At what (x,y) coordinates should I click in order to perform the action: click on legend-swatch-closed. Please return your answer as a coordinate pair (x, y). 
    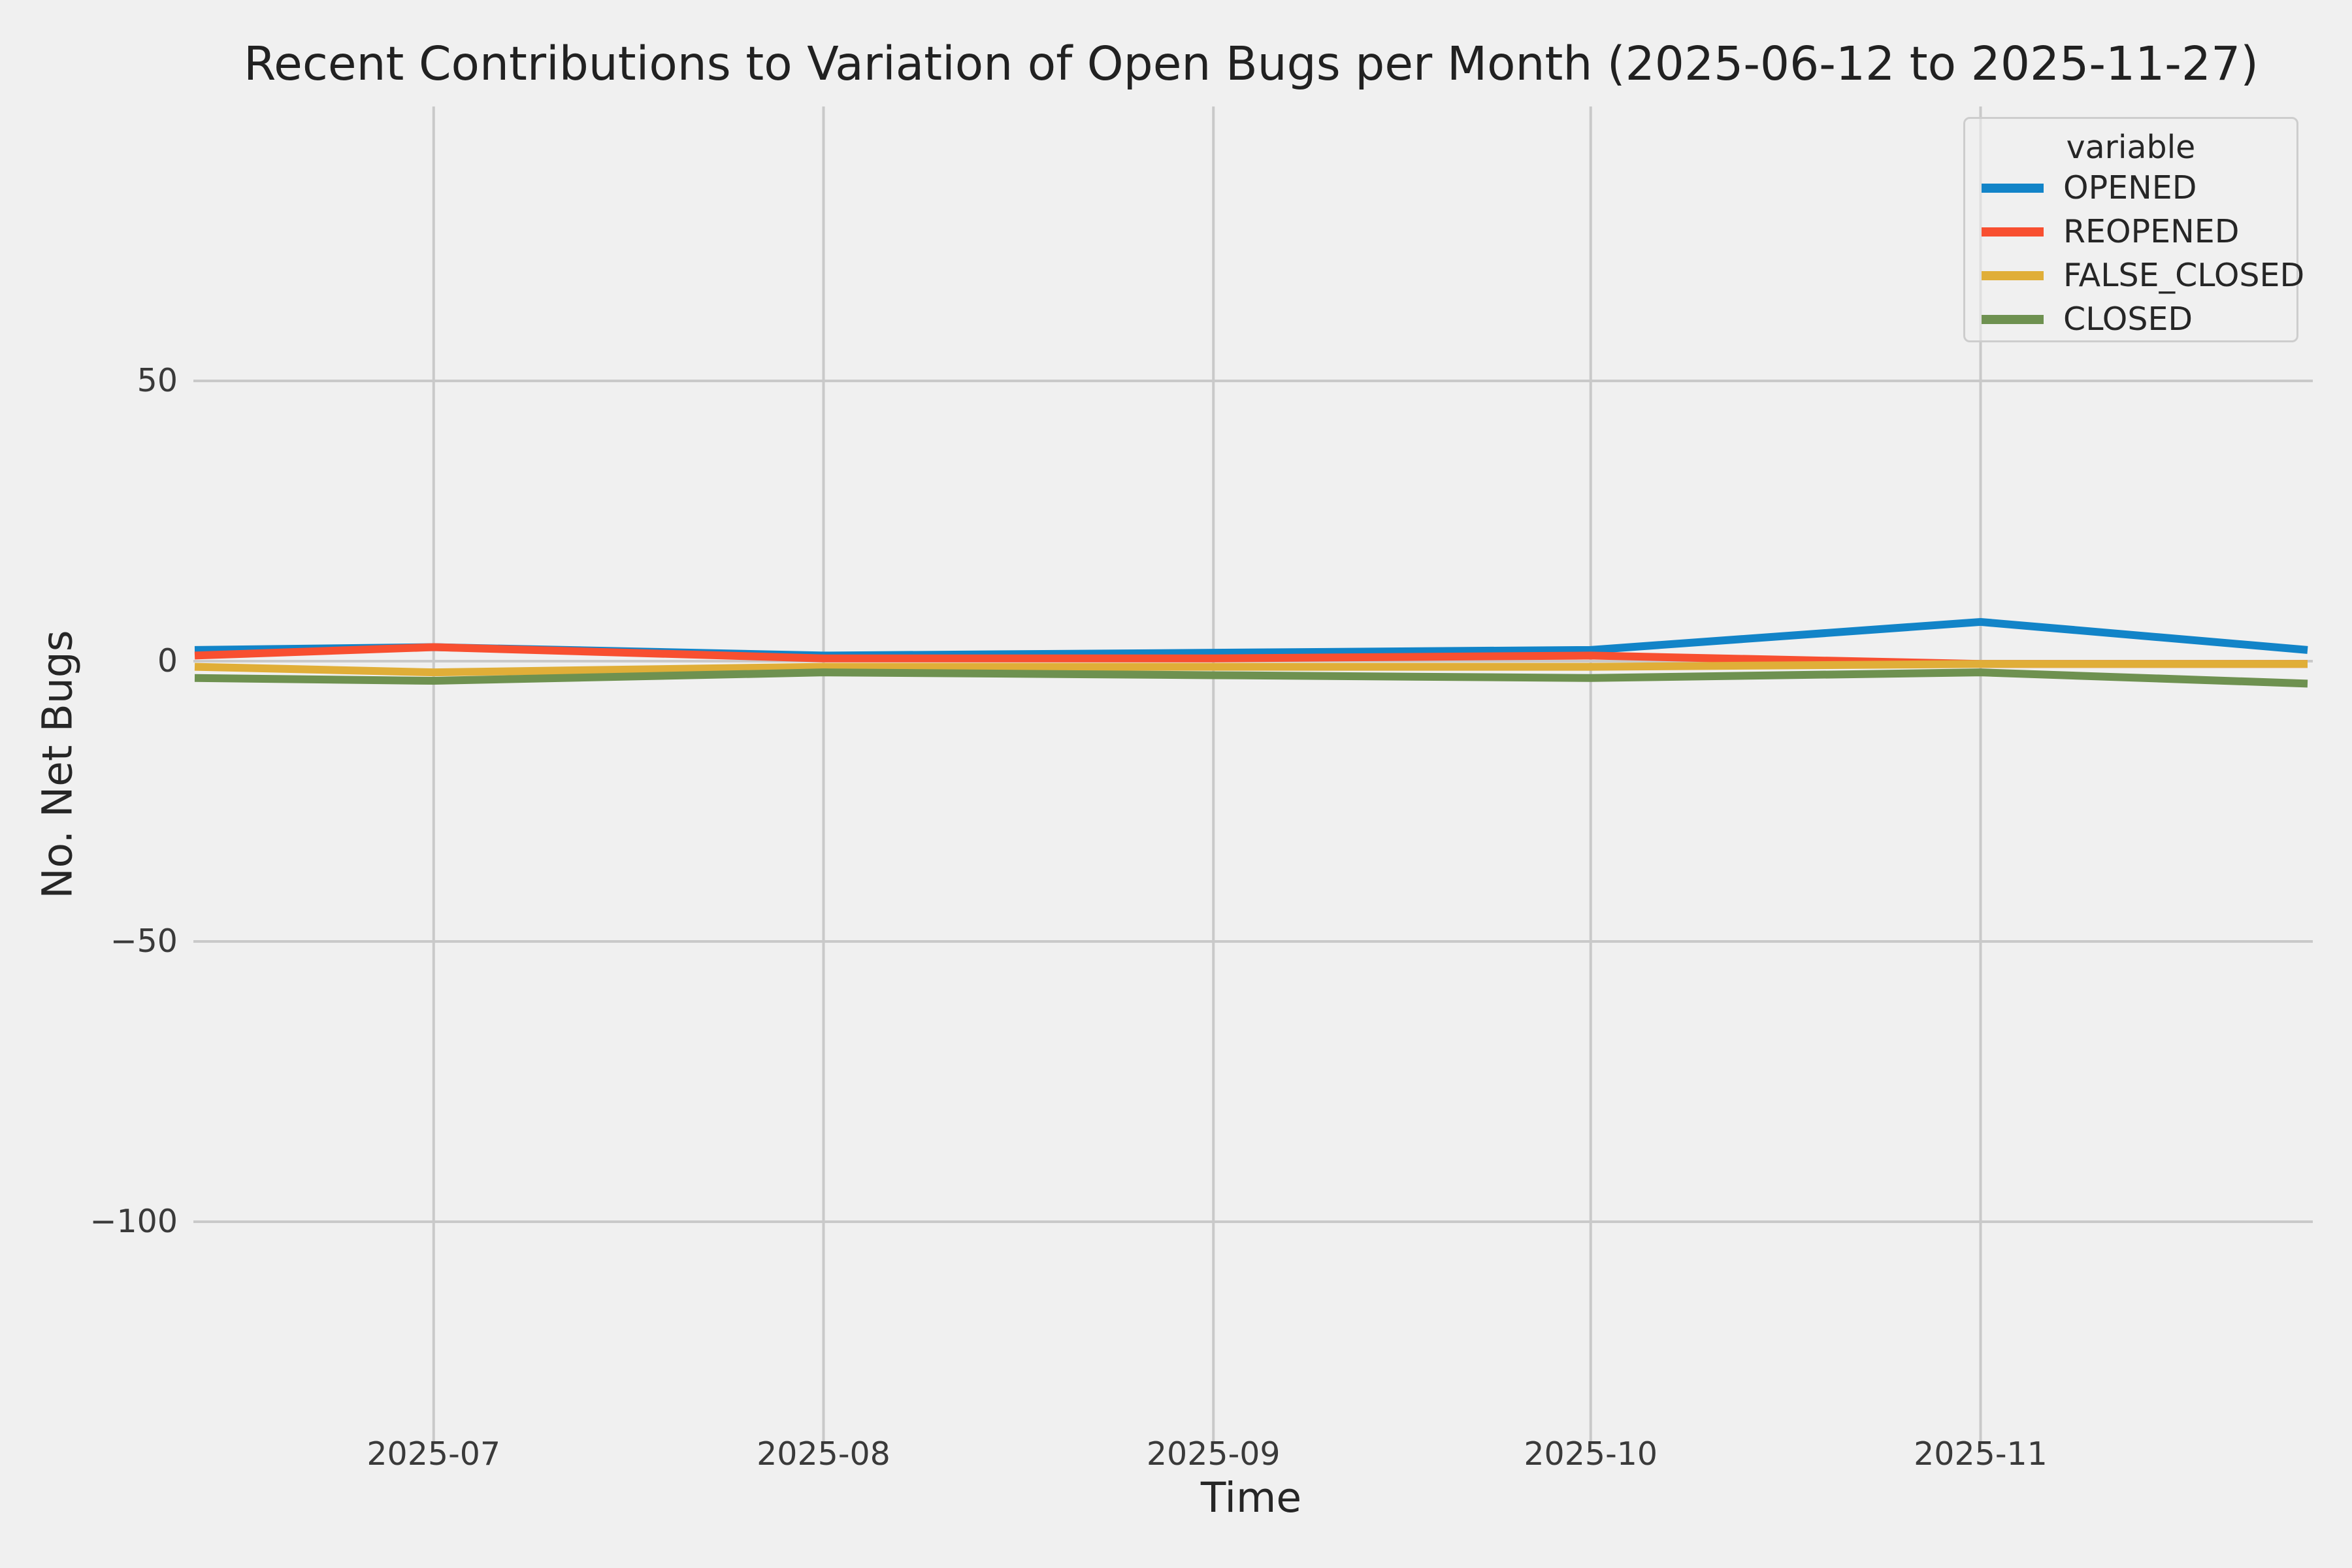
    Looking at the image, I should click on (2013, 319).